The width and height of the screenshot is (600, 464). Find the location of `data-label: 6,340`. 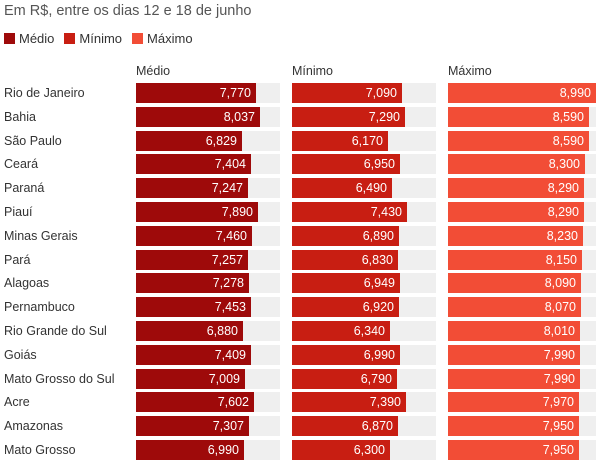

data-label: 6,340 is located at coordinates (369, 331).